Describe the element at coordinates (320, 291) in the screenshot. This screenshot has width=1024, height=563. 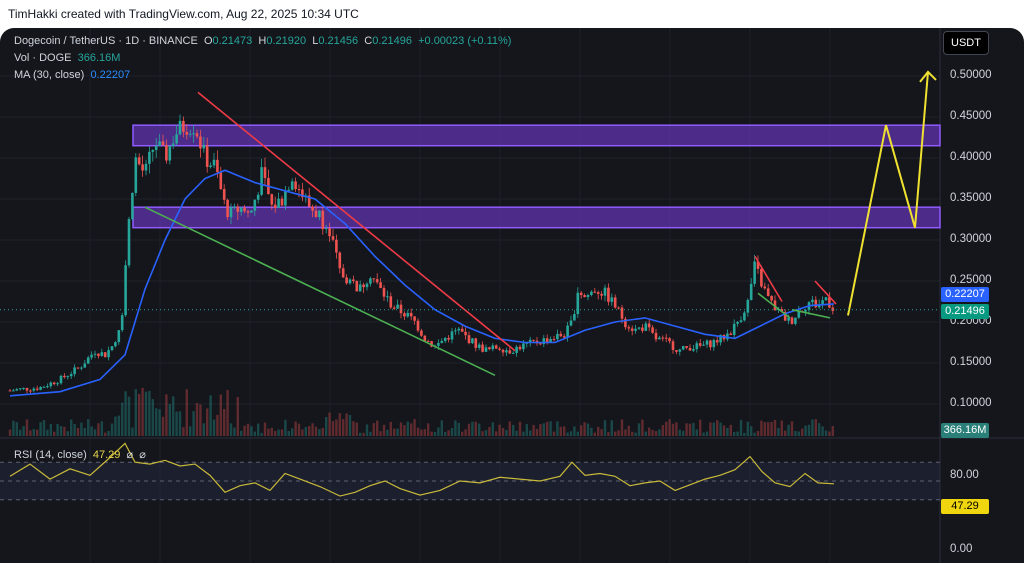
I see `support-trendline` at that location.